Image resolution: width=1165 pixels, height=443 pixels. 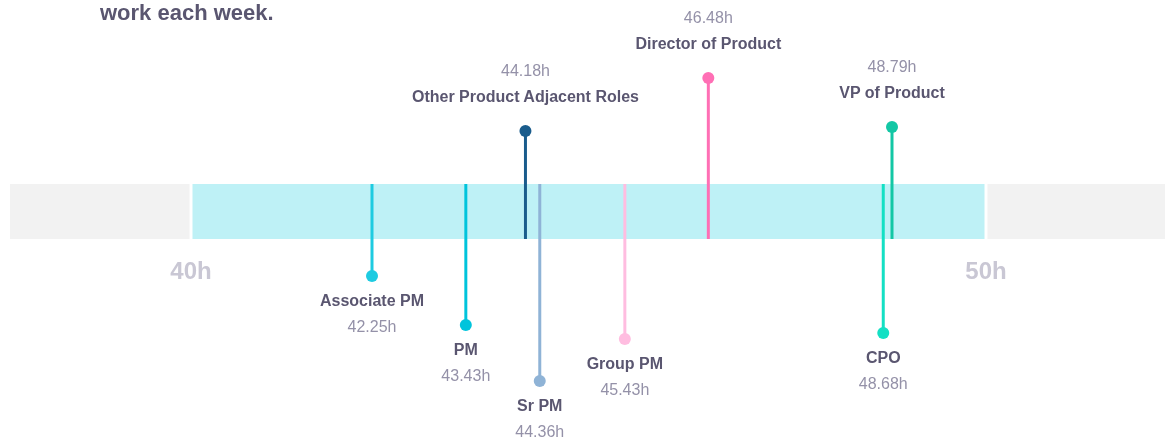 What do you see at coordinates (372, 326) in the screenshot?
I see `data-label: 42.25h` at bounding box center [372, 326].